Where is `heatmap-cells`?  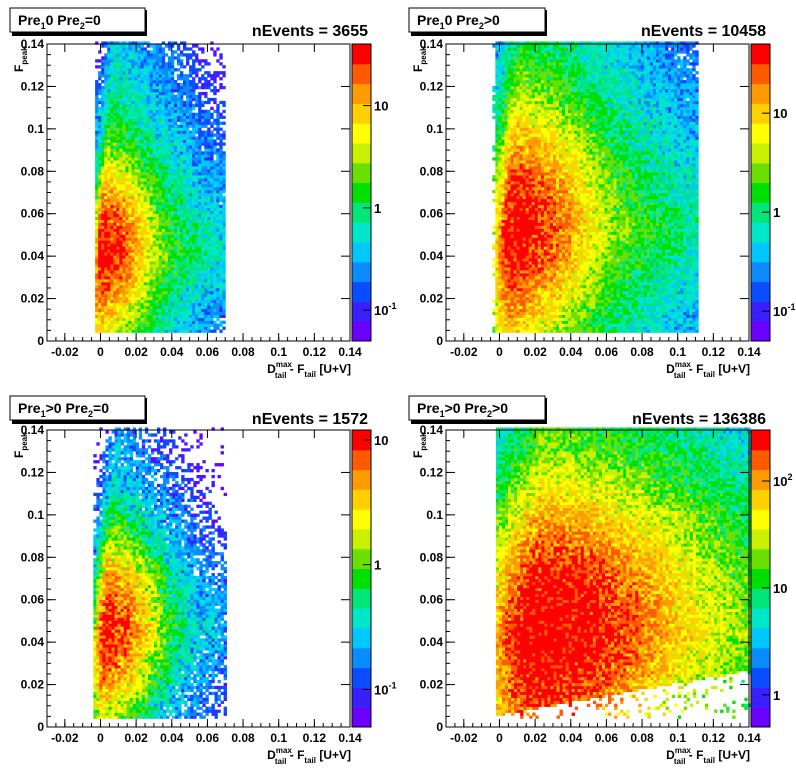 heatmap-cells is located at coordinates (160, 187).